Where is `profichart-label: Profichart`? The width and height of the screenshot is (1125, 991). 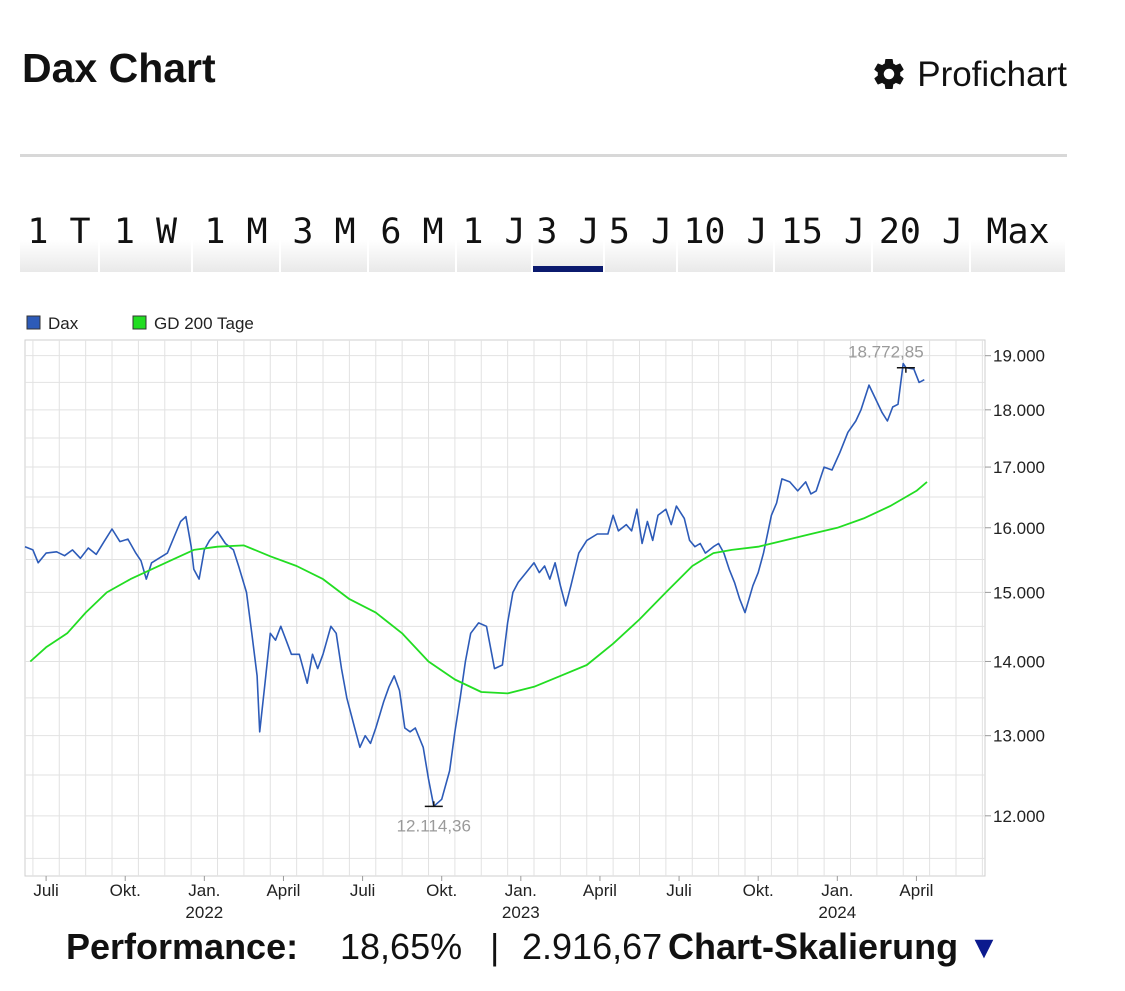 profichart-label: Profichart is located at coordinates (992, 74).